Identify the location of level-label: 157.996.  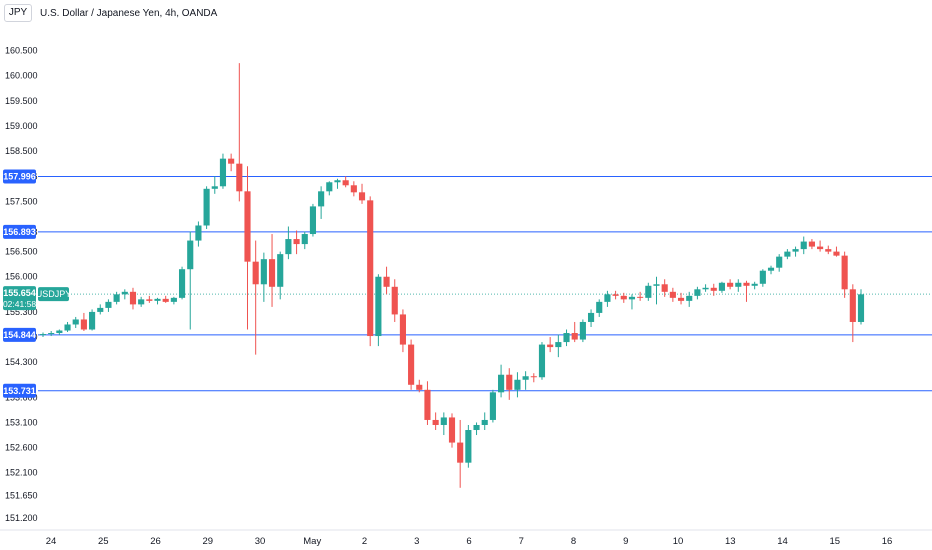
(19, 176).